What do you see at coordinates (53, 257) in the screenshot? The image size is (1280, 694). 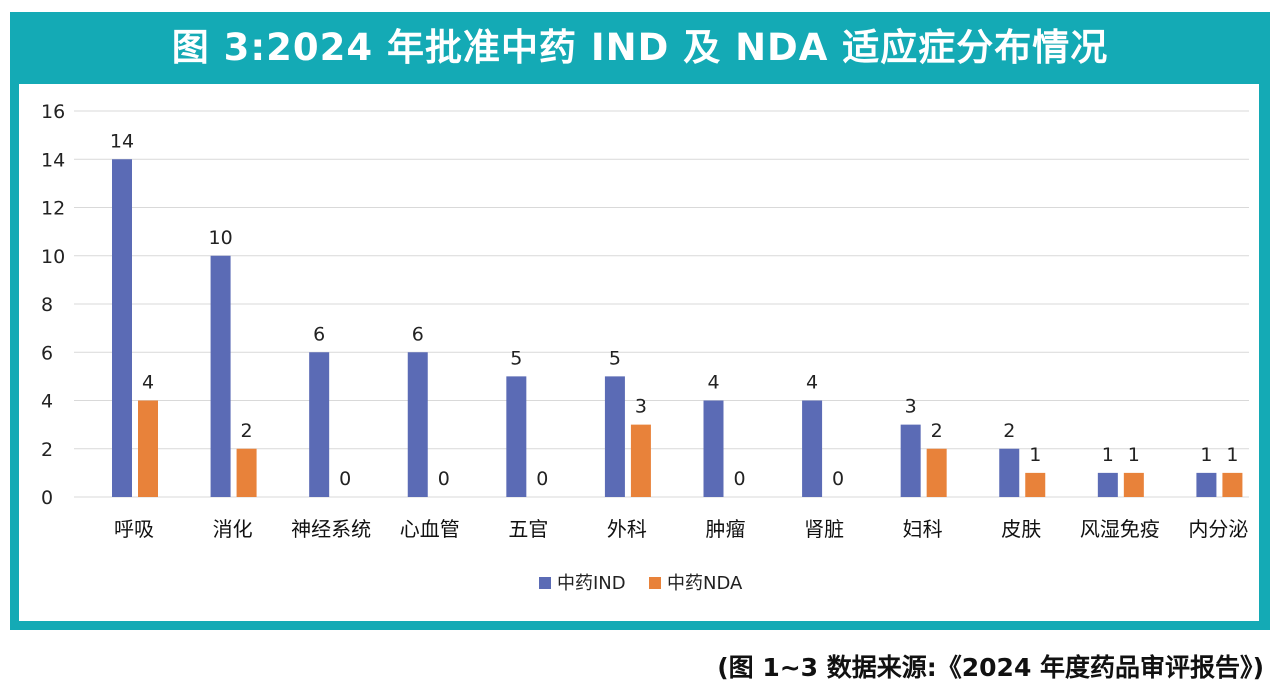 I see `y-tick-label: 10` at bounding box center [53, 257].